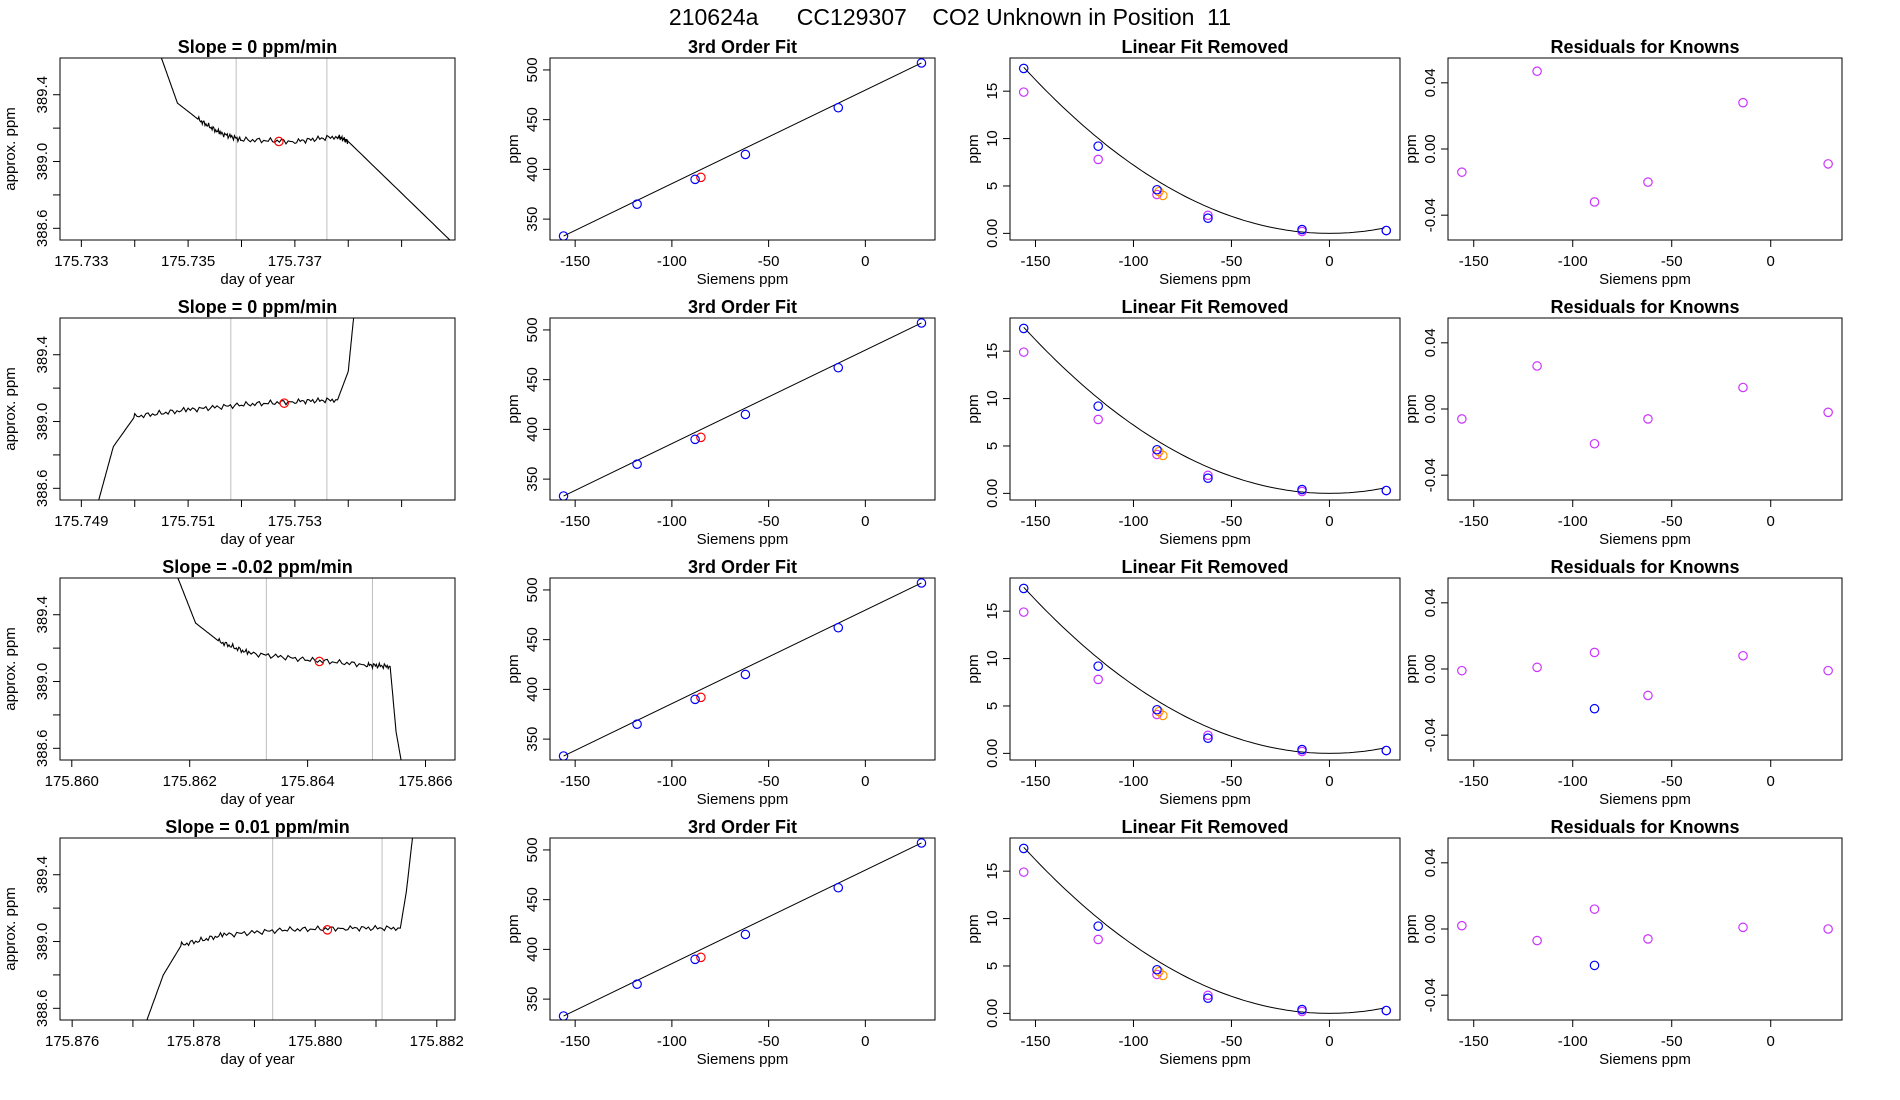  I want to click on x-tick-label: 175.878, so click(194, 1041).